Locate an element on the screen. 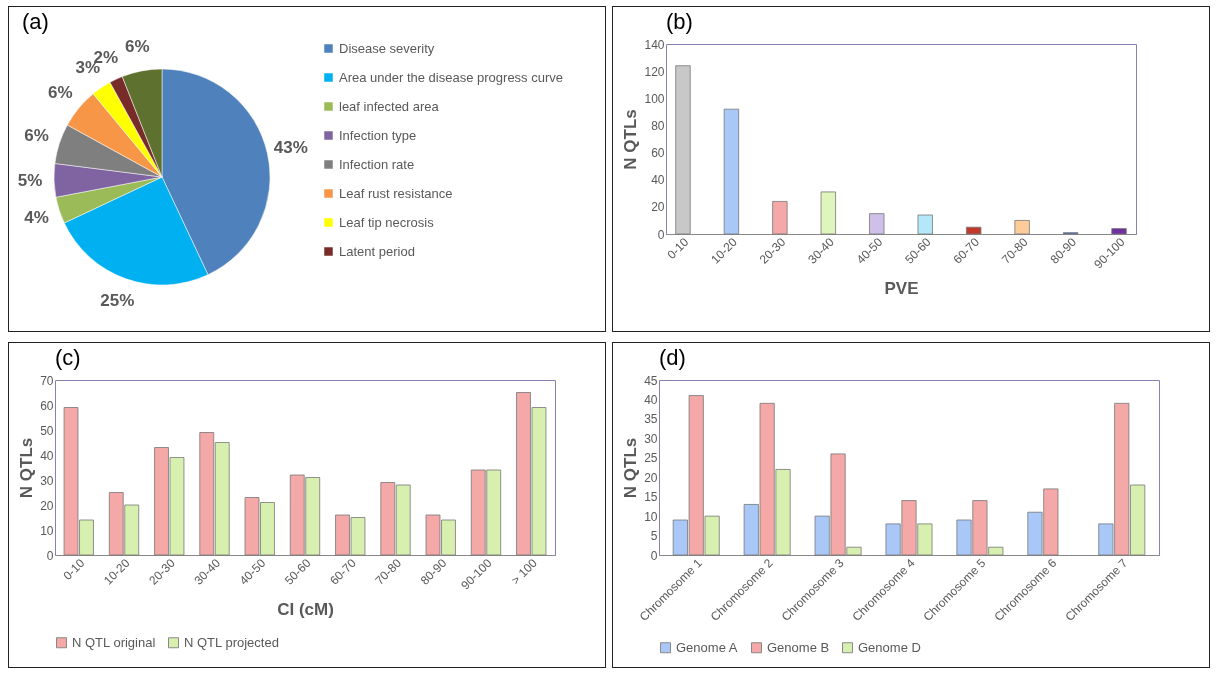 This screenshot has height=678, width=1219. legend-label: Area under the disease progress curve is located at coordinates (451, 77).